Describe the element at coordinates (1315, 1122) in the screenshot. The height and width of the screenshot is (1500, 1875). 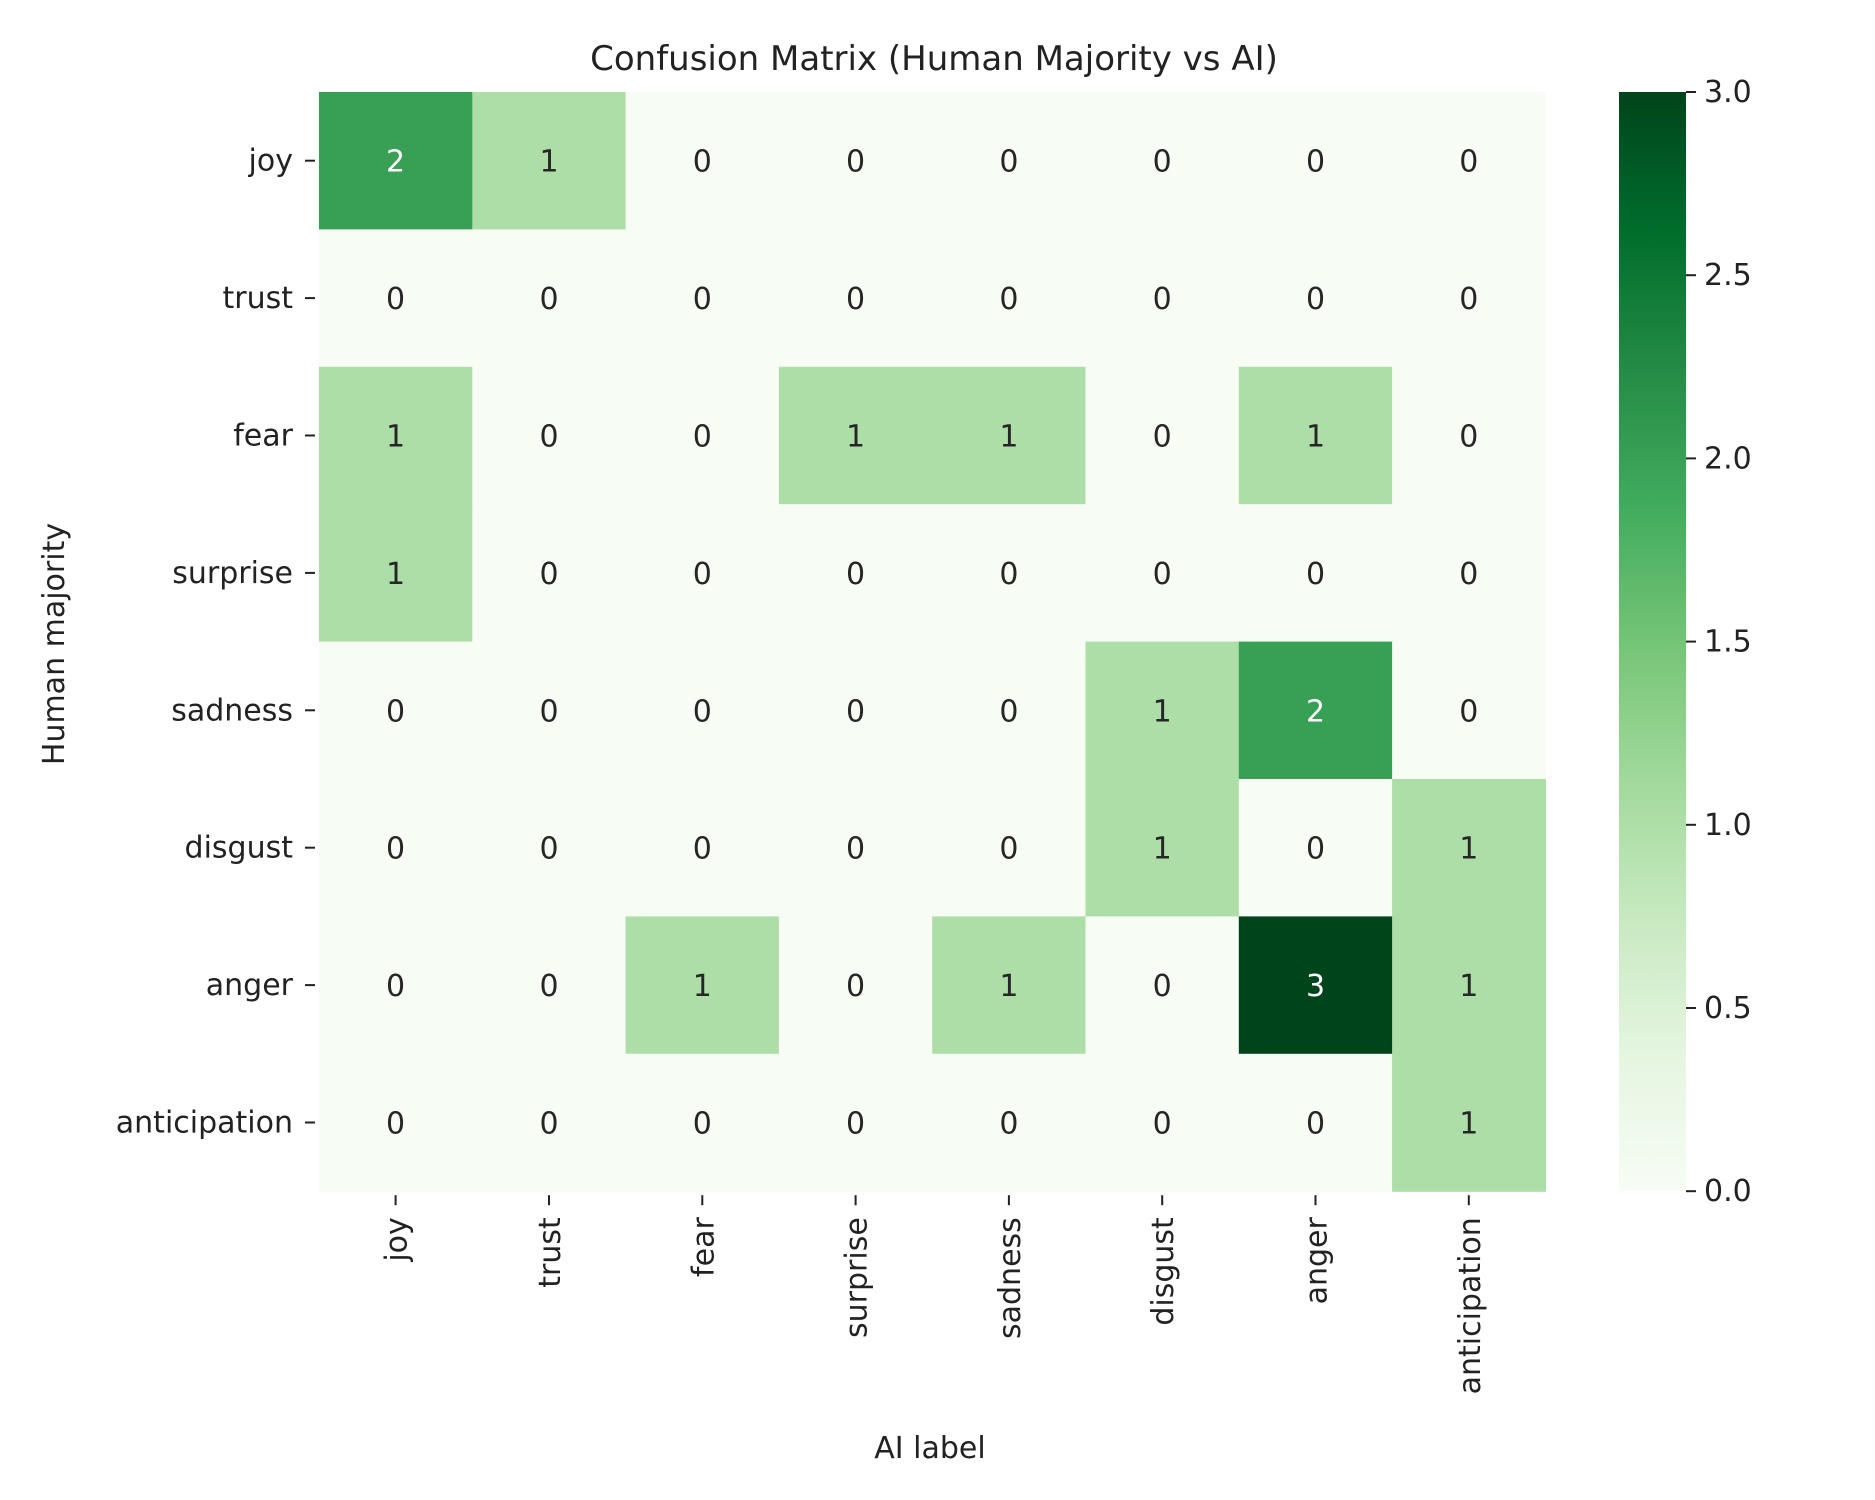
I see `heatmap-cell-anticipation-anger` at that location.